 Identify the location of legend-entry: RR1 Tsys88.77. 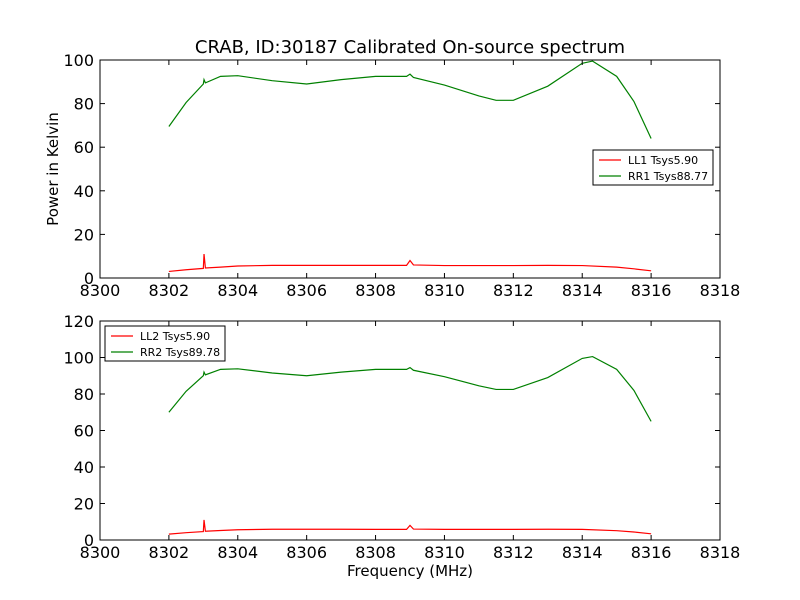
(668, 176).